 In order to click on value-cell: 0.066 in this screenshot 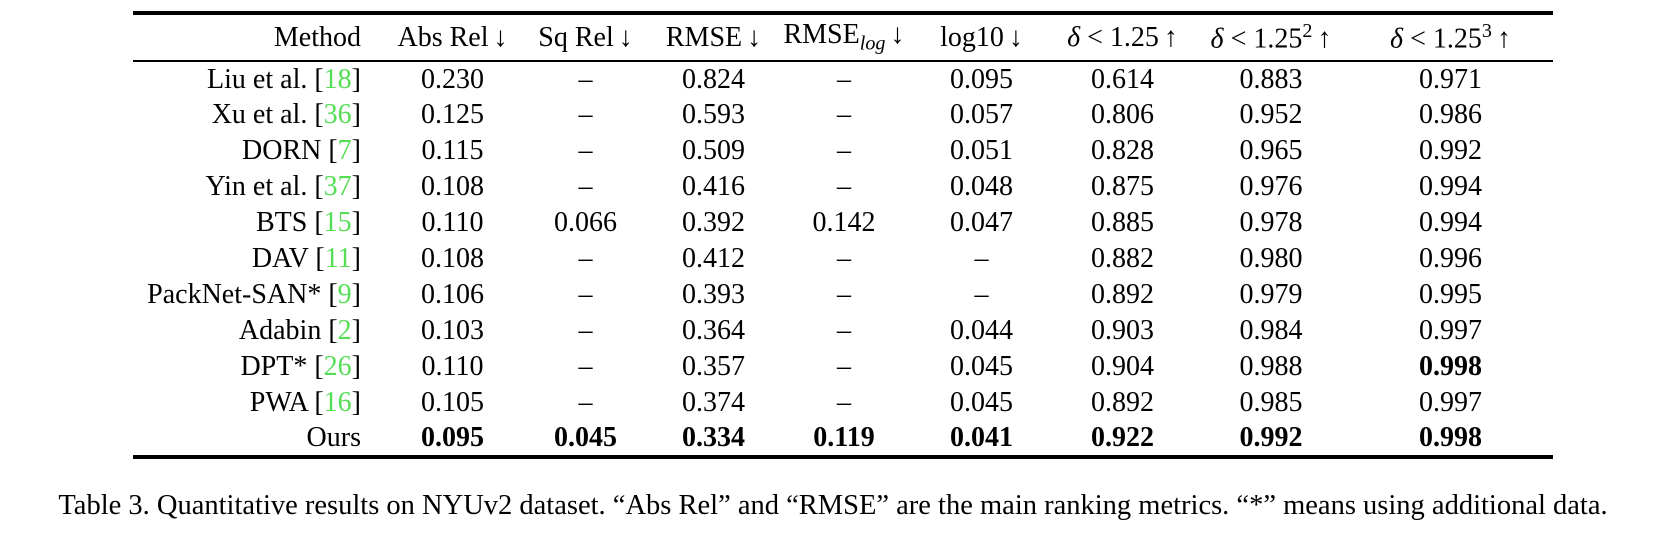, I will do `click(585, 222)`.